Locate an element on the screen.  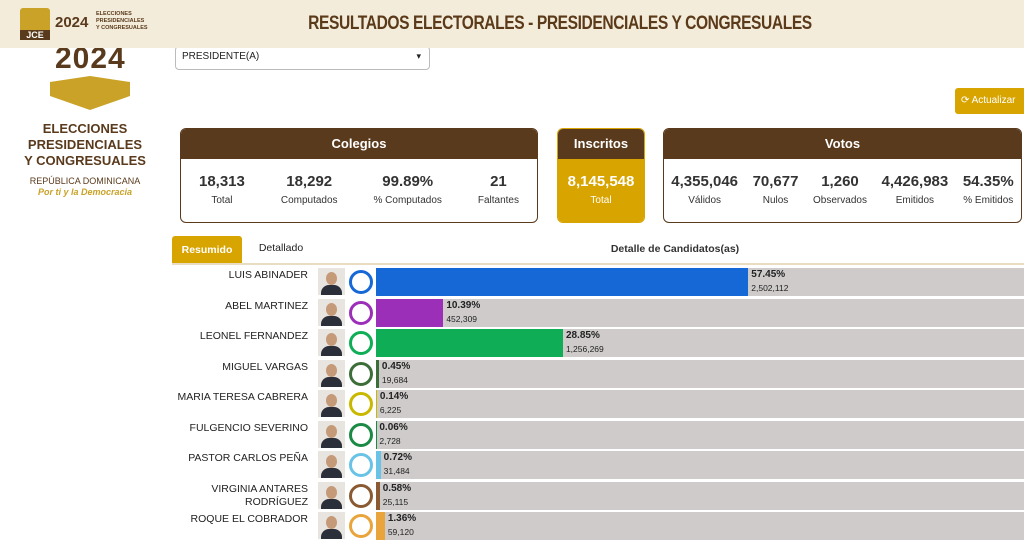
stat-label: % Computados is located at coordinates (407, 200).